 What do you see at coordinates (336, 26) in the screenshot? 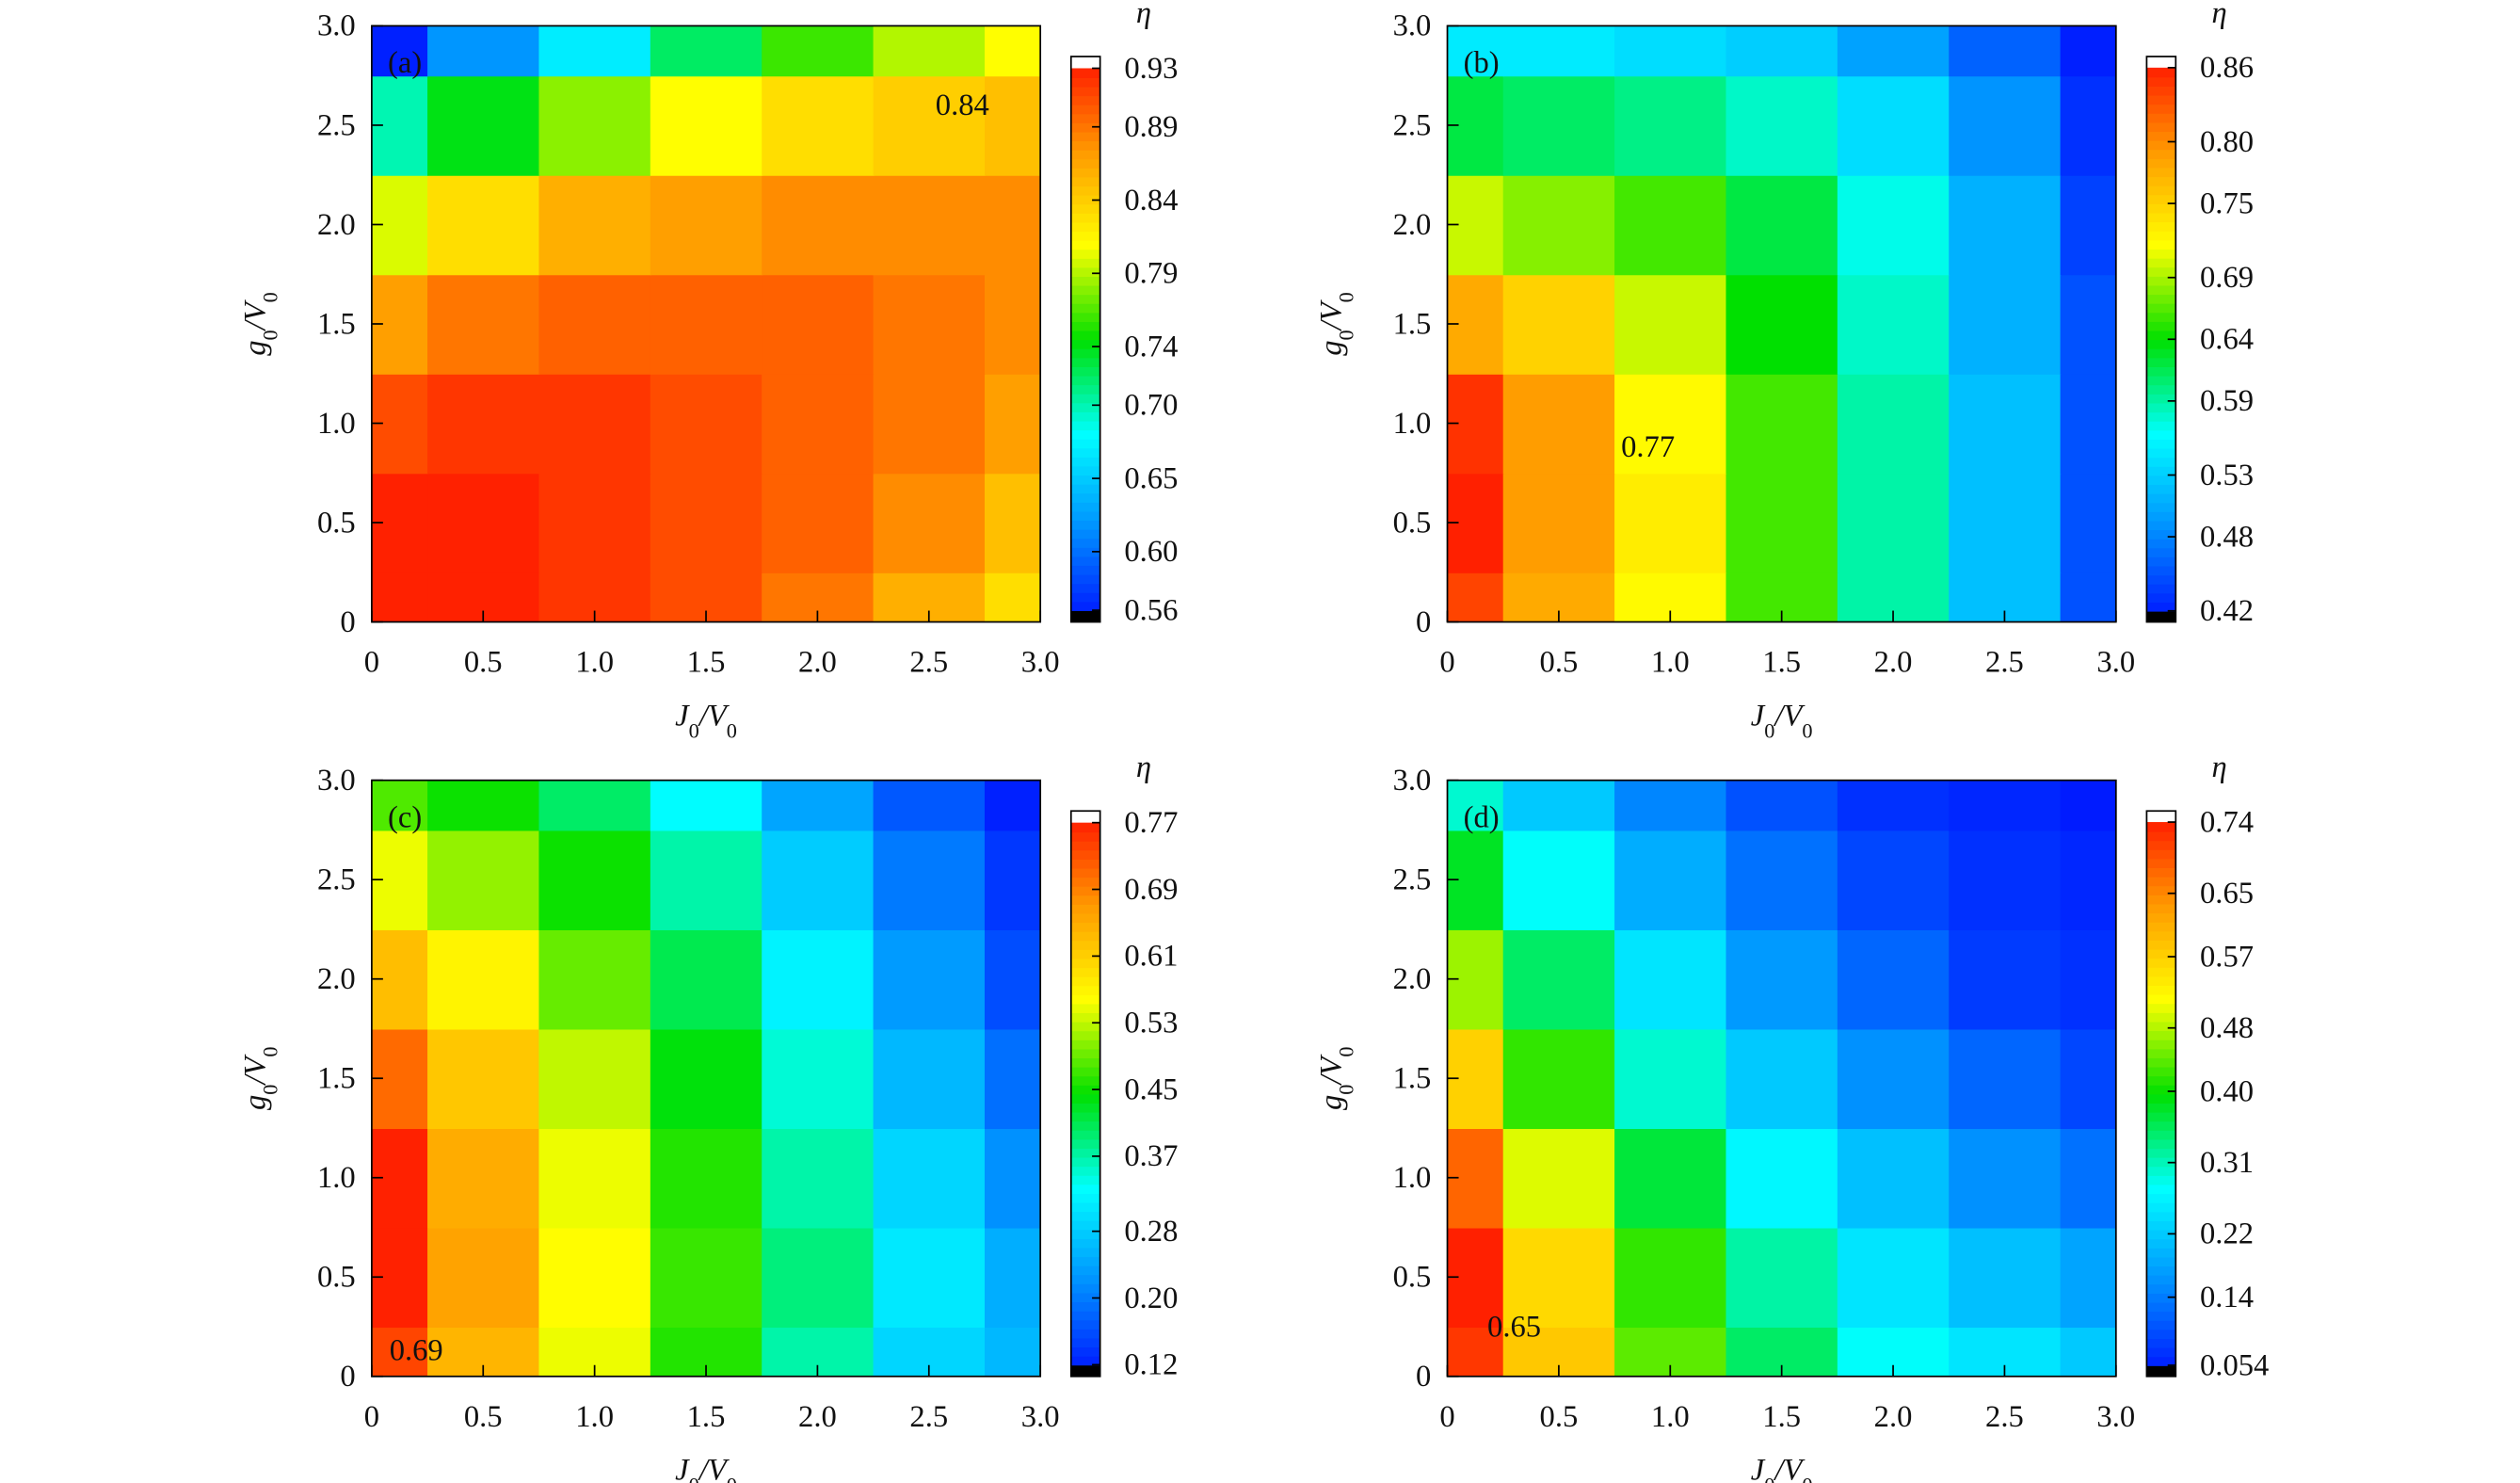
I see `y-tick-label: 3.0` at bounding box center [336, 26].